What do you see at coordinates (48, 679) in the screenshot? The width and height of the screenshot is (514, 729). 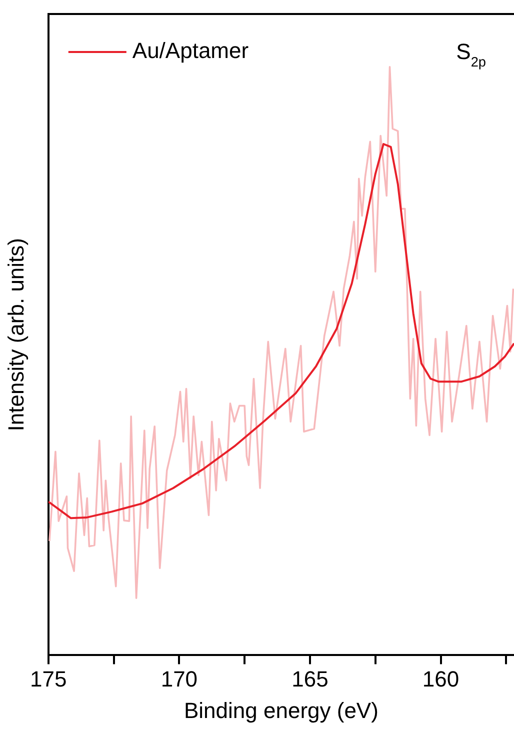 I see `x-tick-label: 175` at bounding box center [48, 679].